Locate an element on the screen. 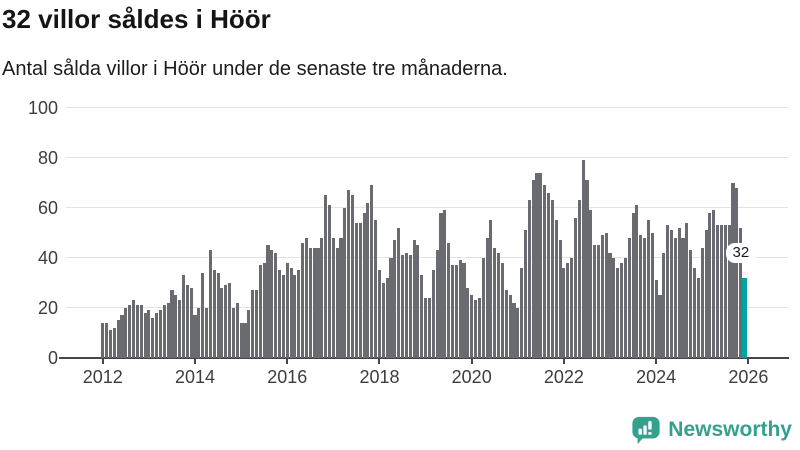 This screenshot has width=800, height=450. x-axis-tick-2024 is located at coordinates (656, 361).